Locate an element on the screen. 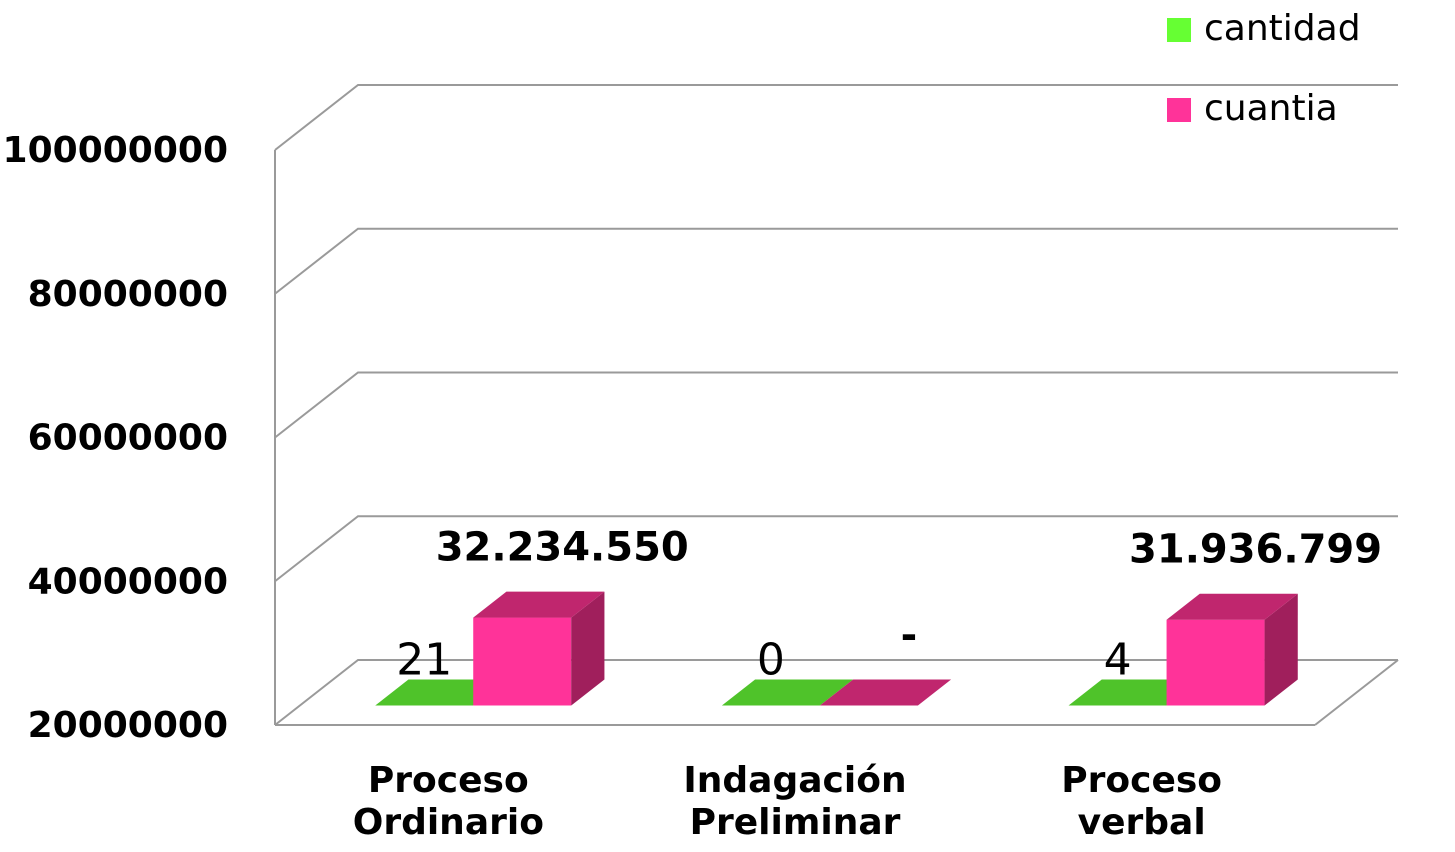  x-tick-label: Proceso Ordinario is located at coordinates (448, 801).